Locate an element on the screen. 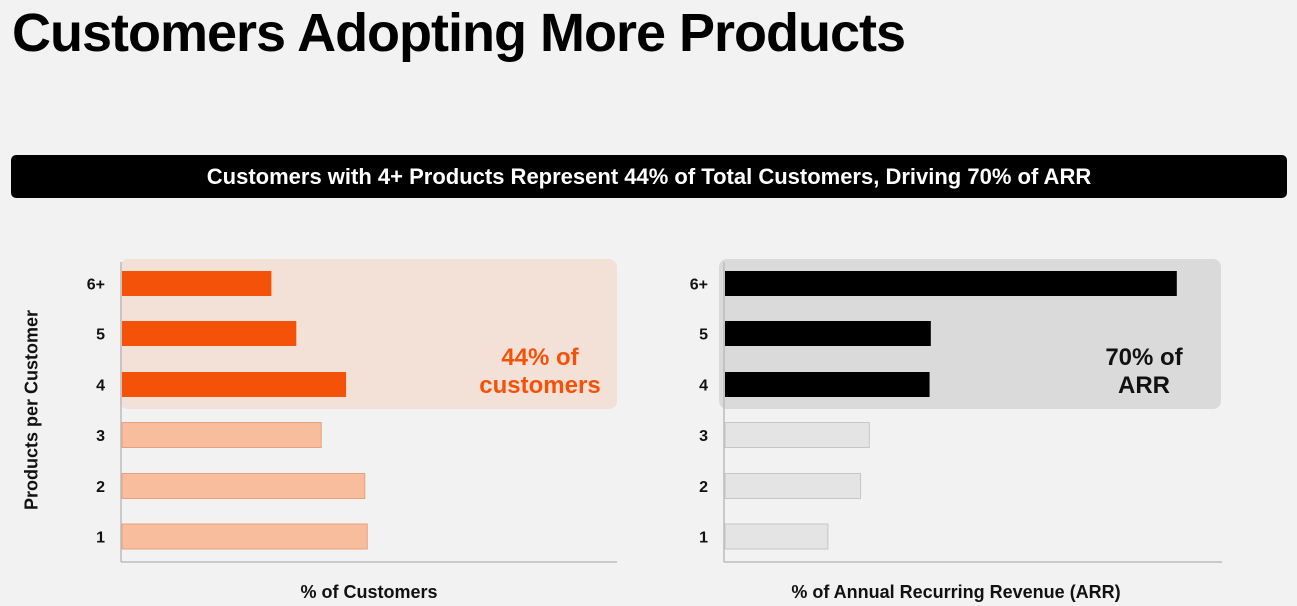  page-title: Customers Adopting More Products is located at coordinates (459, 33).